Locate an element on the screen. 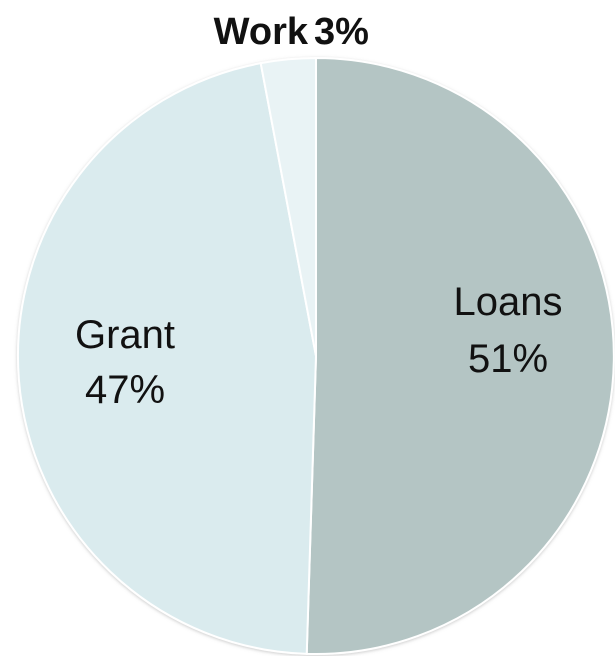 This screenshot has width=615, height=656. work-name-label: Work is located at coordinates (261, 32).